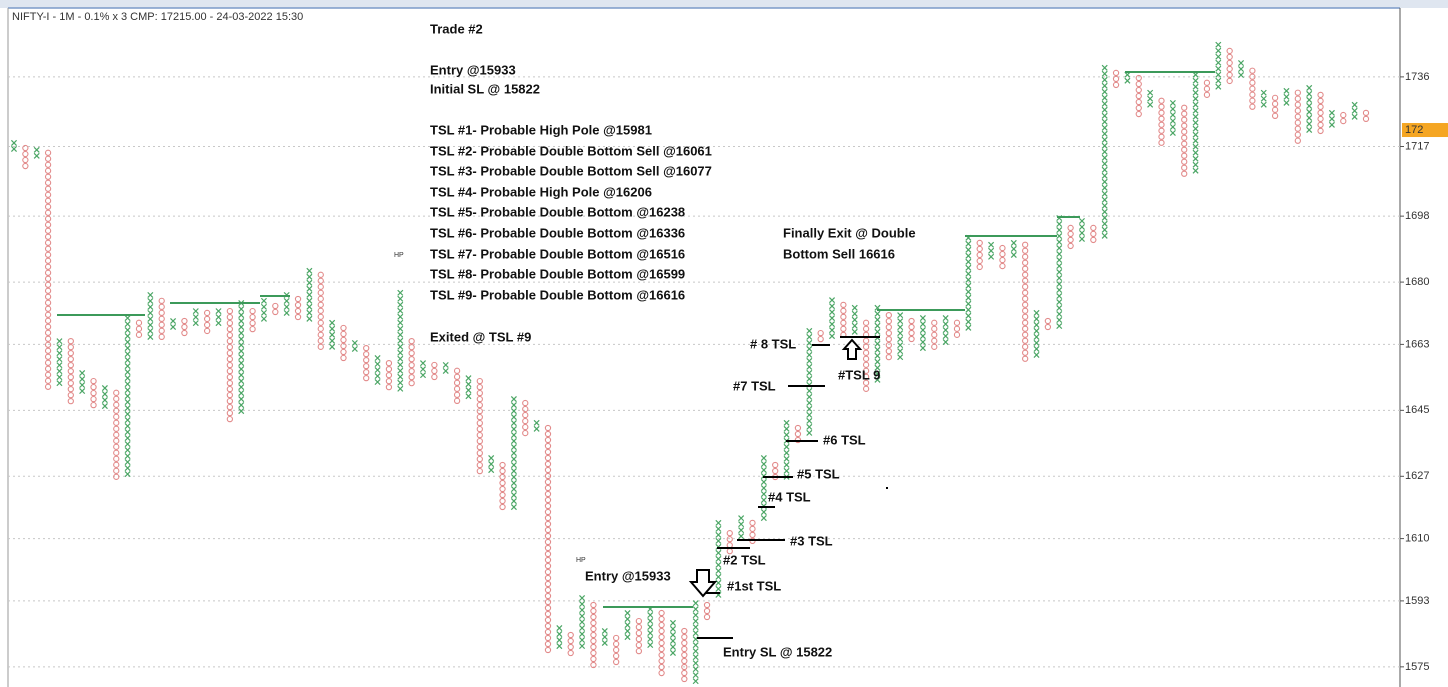  Describe the element at coordinates (1417, 77) in the screenshot. I see `y-tick-label: 1736` at that location.